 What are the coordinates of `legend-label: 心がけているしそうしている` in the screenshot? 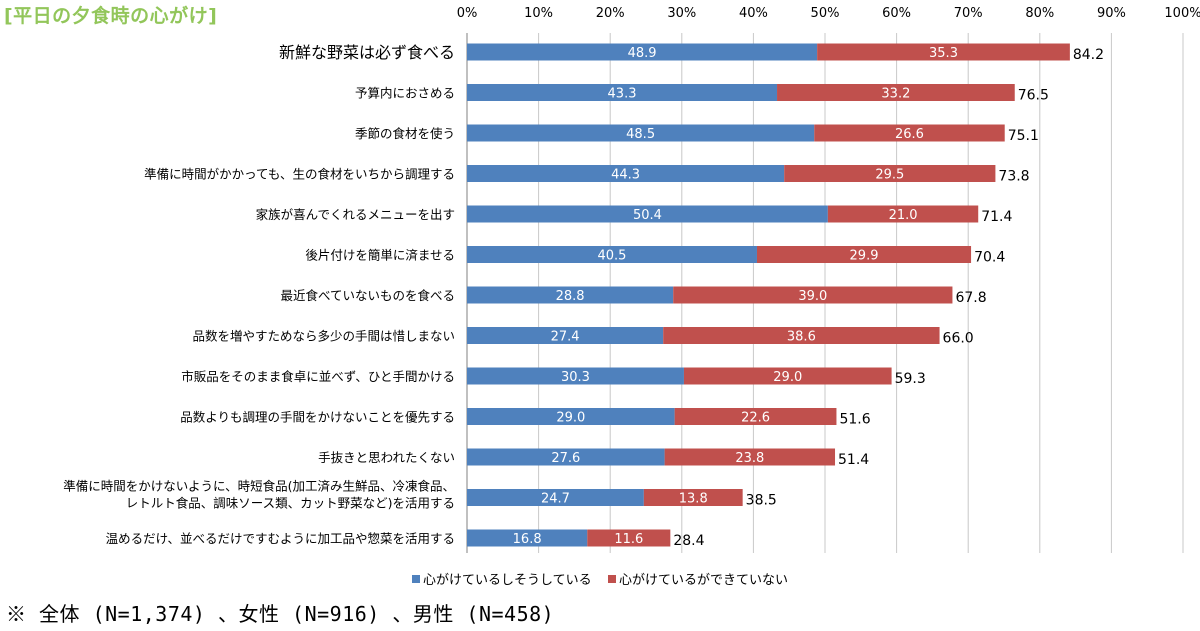 It's located at (507, 580).